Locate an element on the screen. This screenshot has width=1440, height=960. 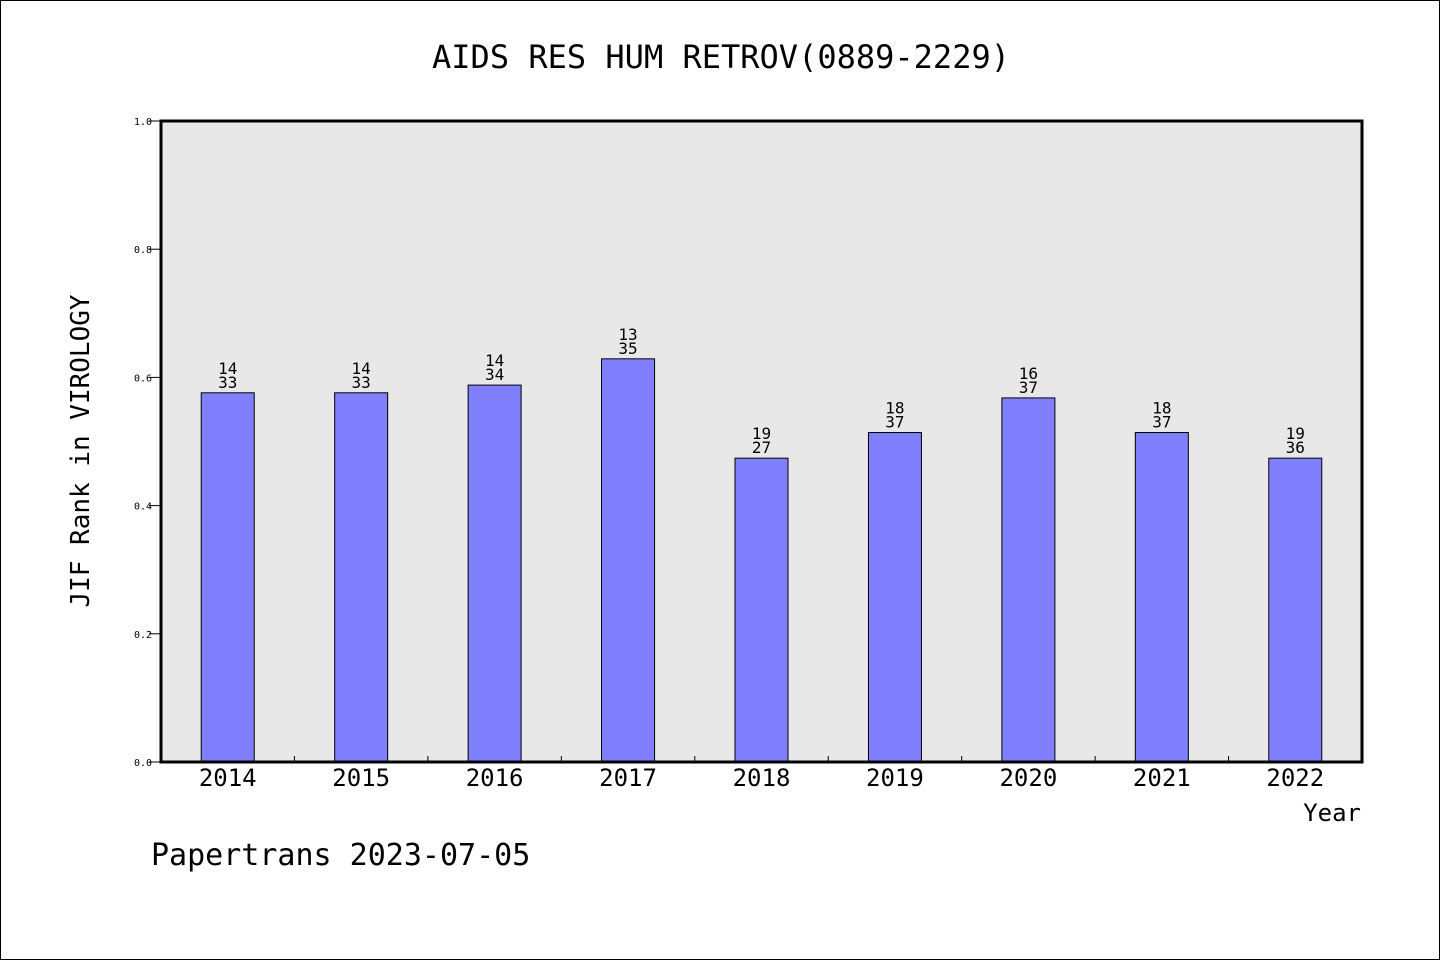
chart-title: AIDS RES HUM RETROV(0889-2229) is located at coordinates (721, 57).